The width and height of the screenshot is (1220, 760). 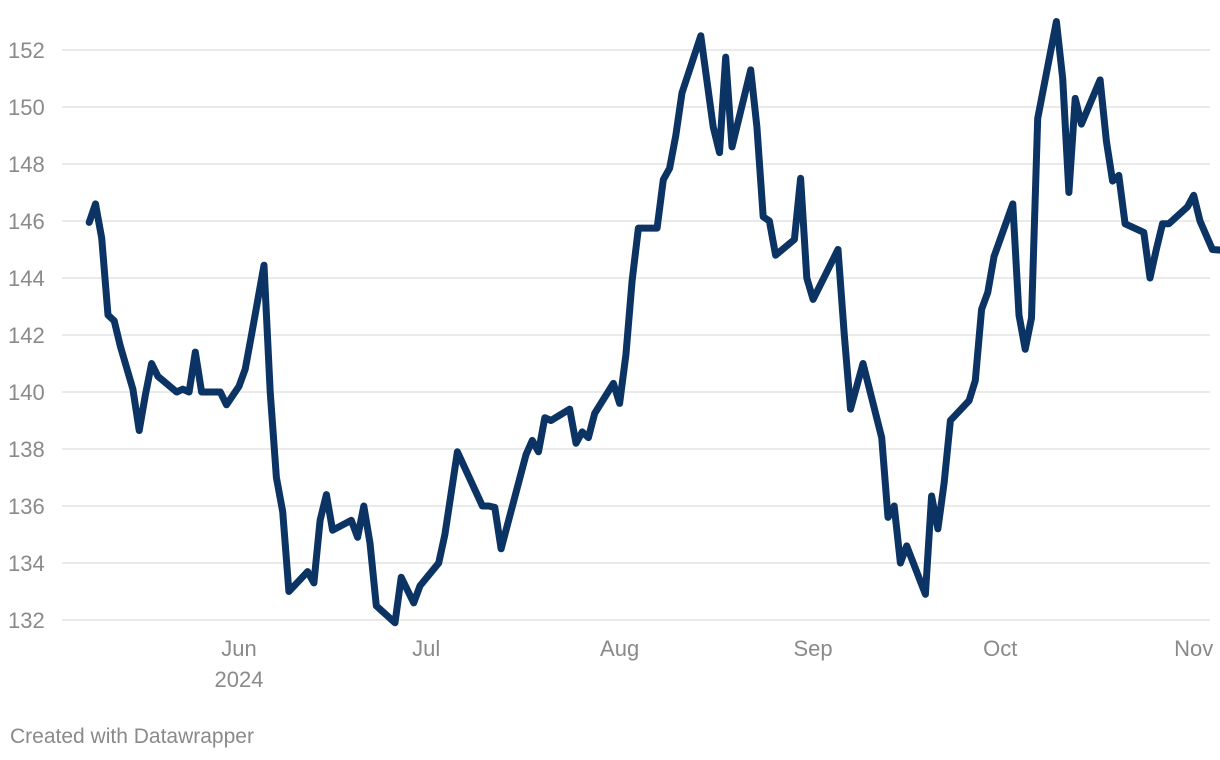 I want to click on y-tick-label-136: 136, so click(x=26, y=506).